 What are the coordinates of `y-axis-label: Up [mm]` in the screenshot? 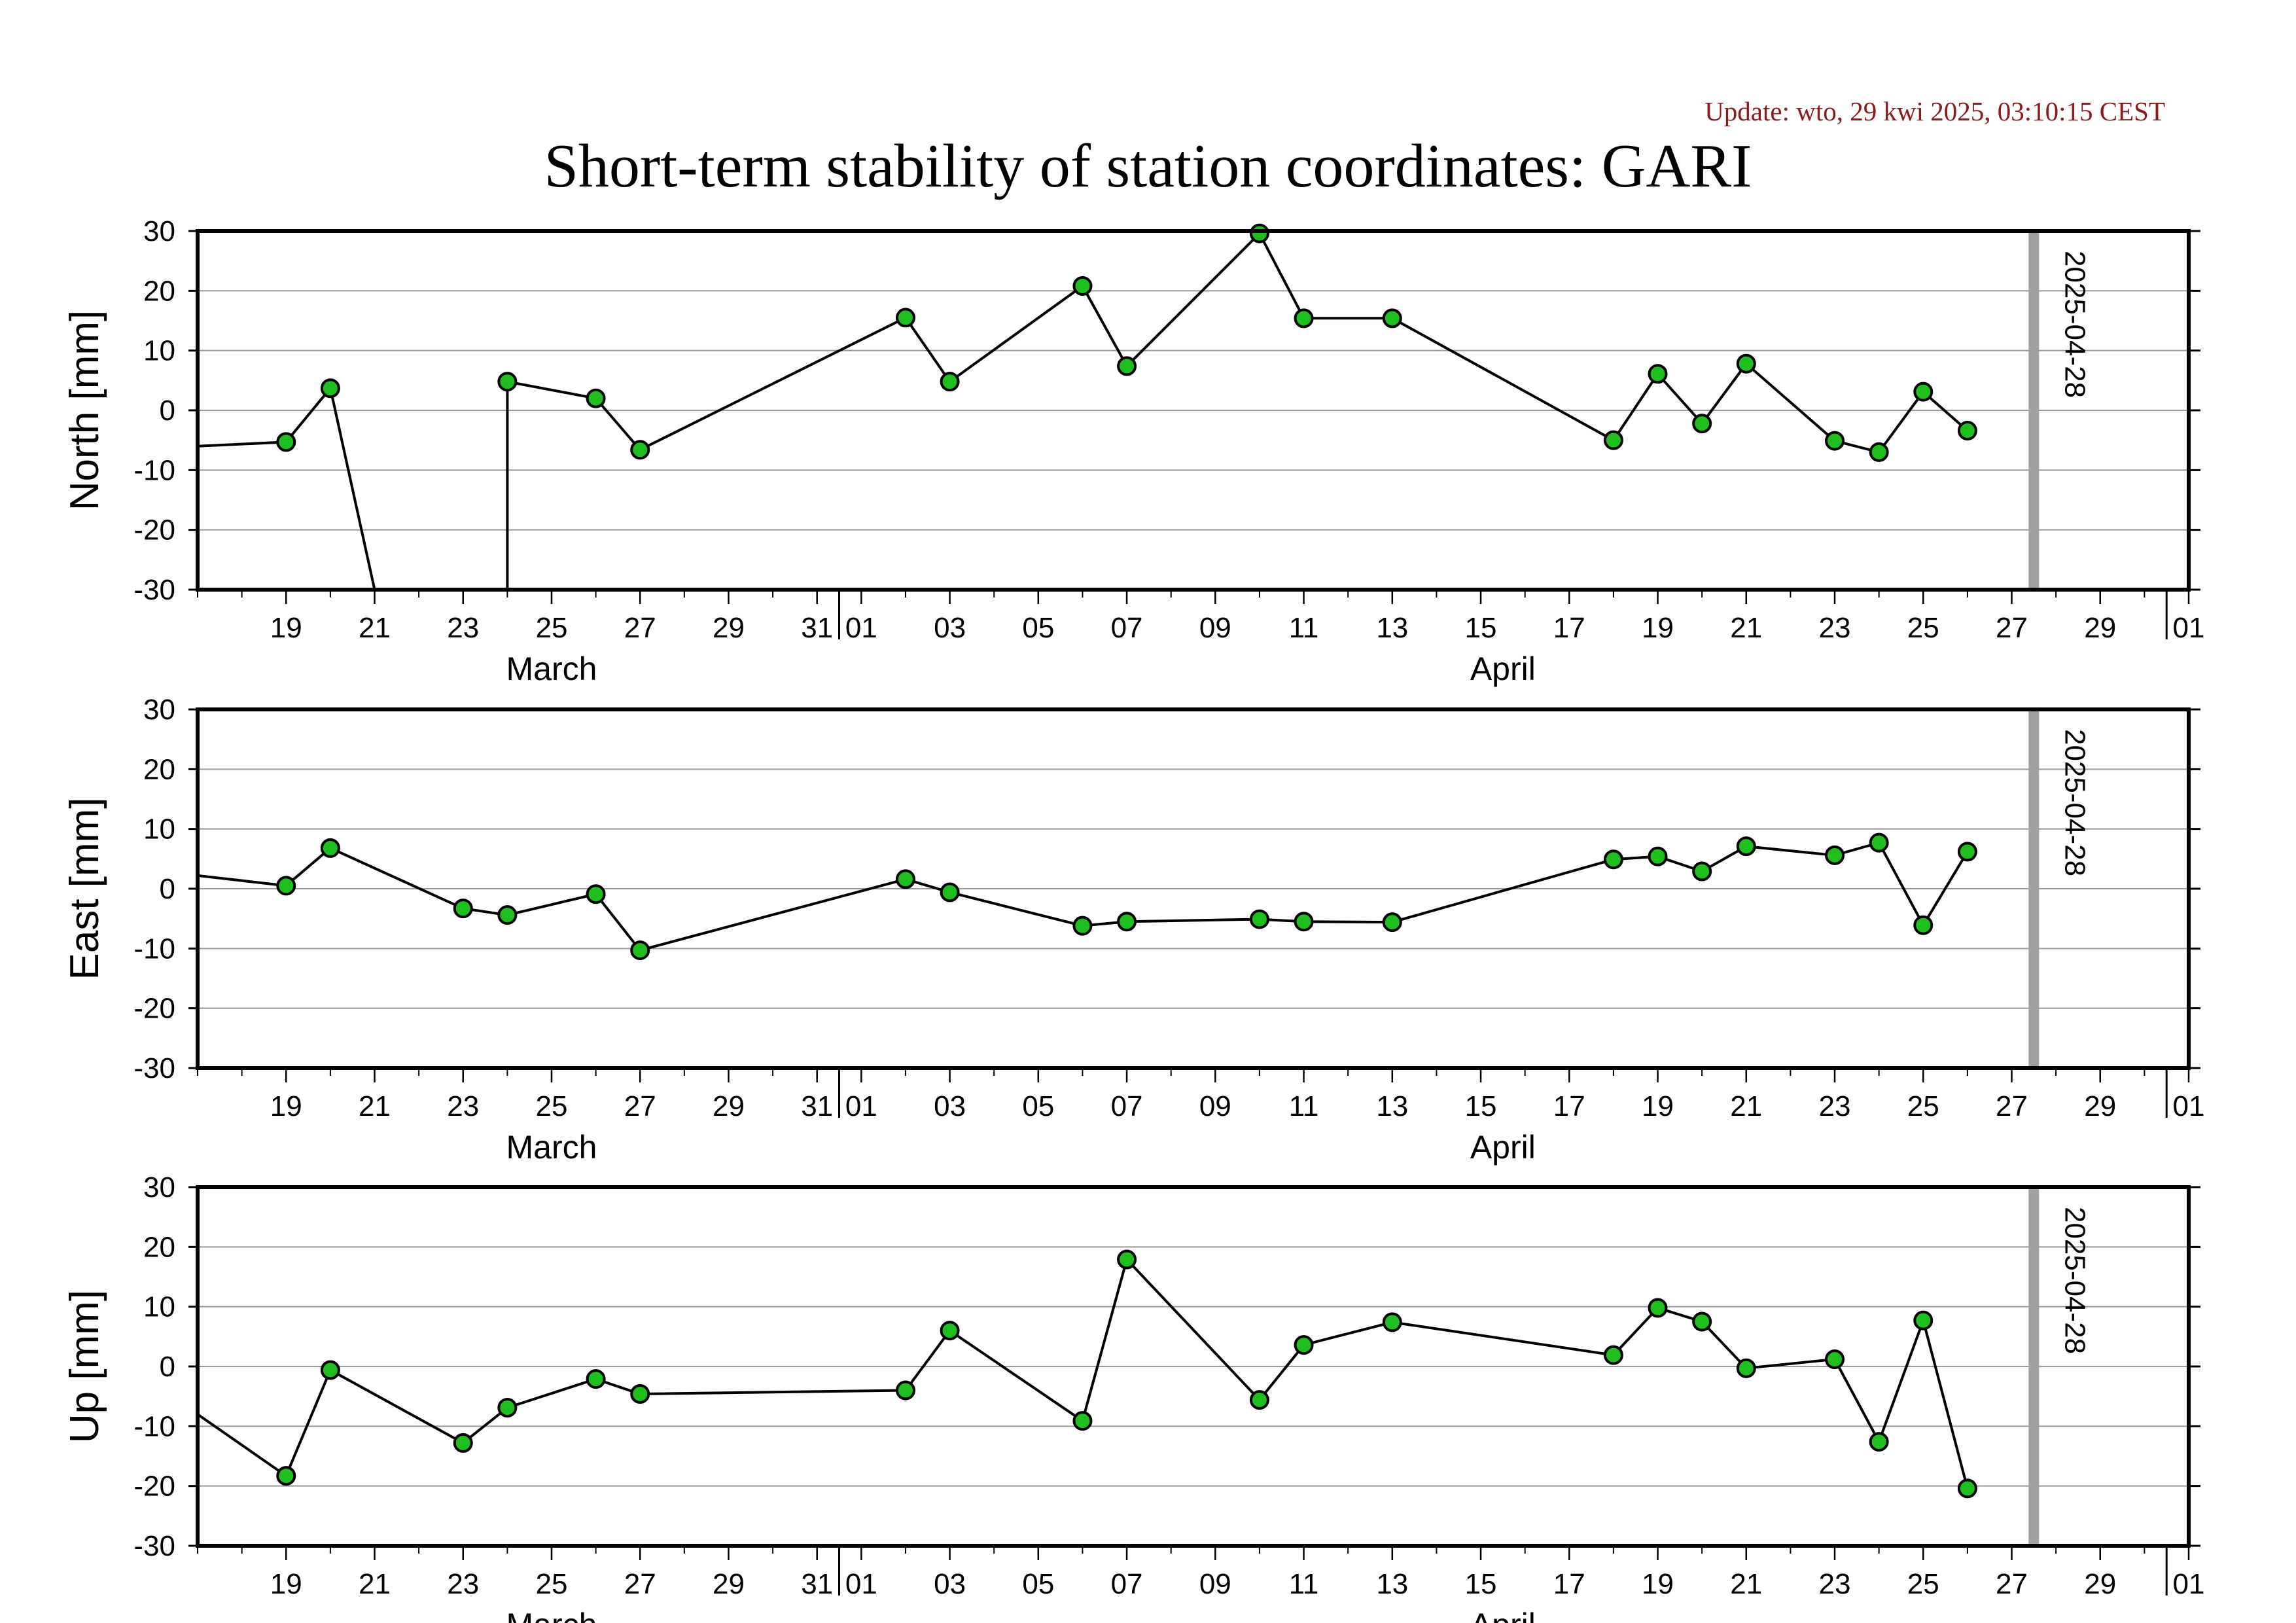 It's located at (84, 1366).